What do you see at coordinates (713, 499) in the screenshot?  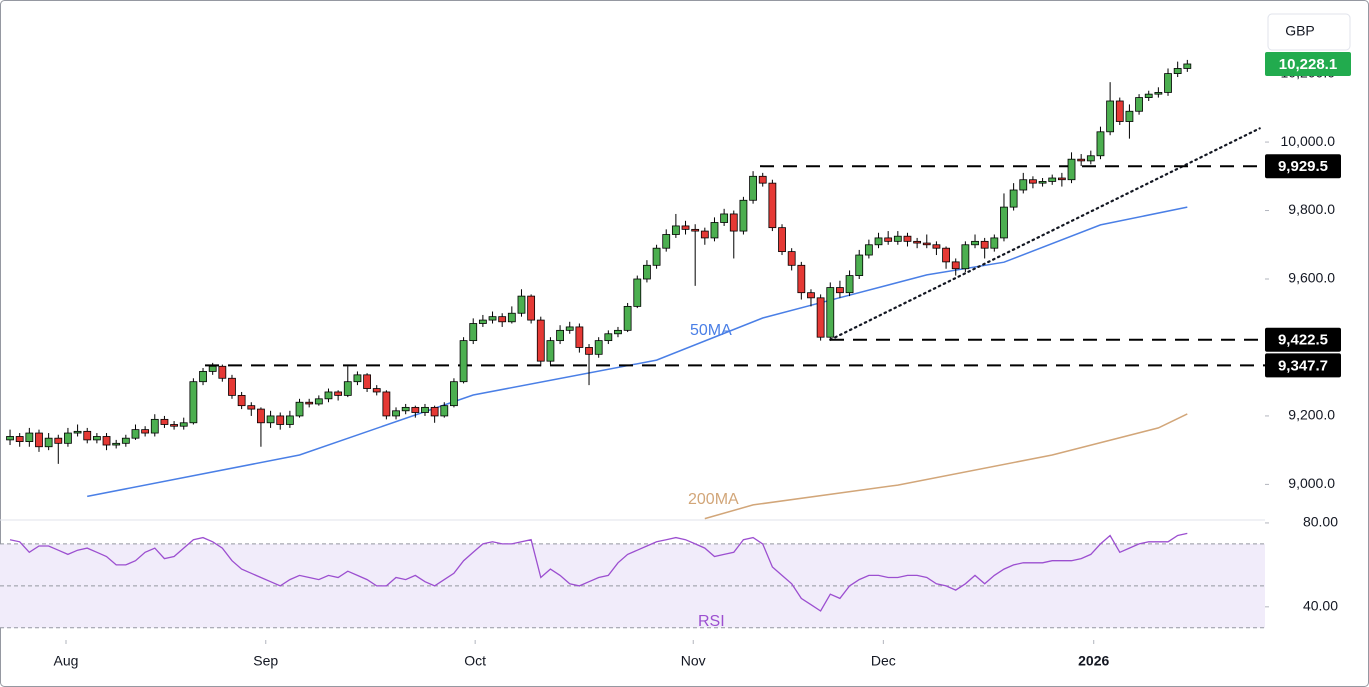 I see `ma200-label: 200MA` at bounding box center [713, 499].